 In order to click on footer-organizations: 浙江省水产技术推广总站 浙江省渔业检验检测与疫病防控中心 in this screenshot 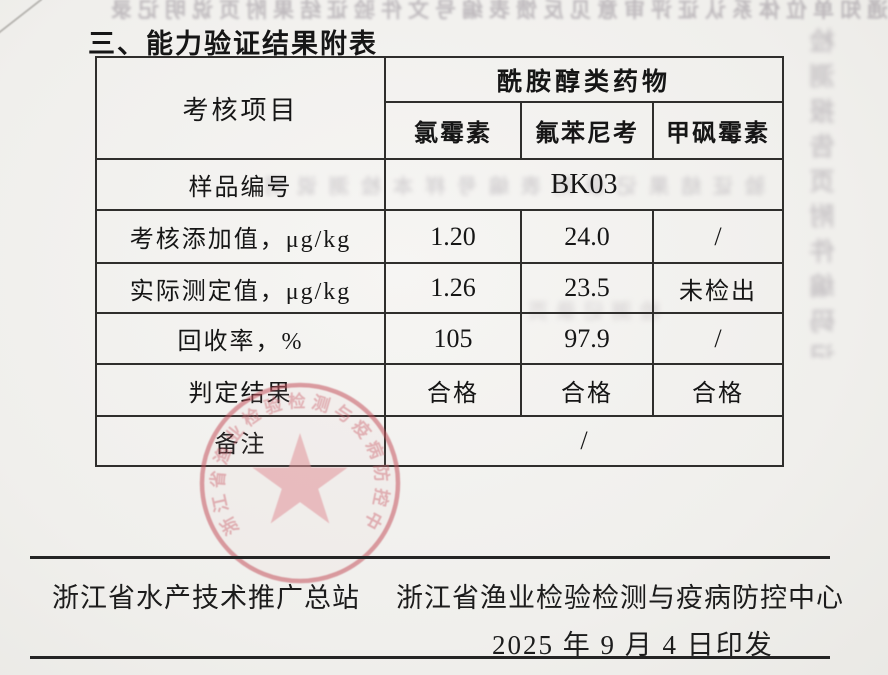, I will do `click(448, 595)`.